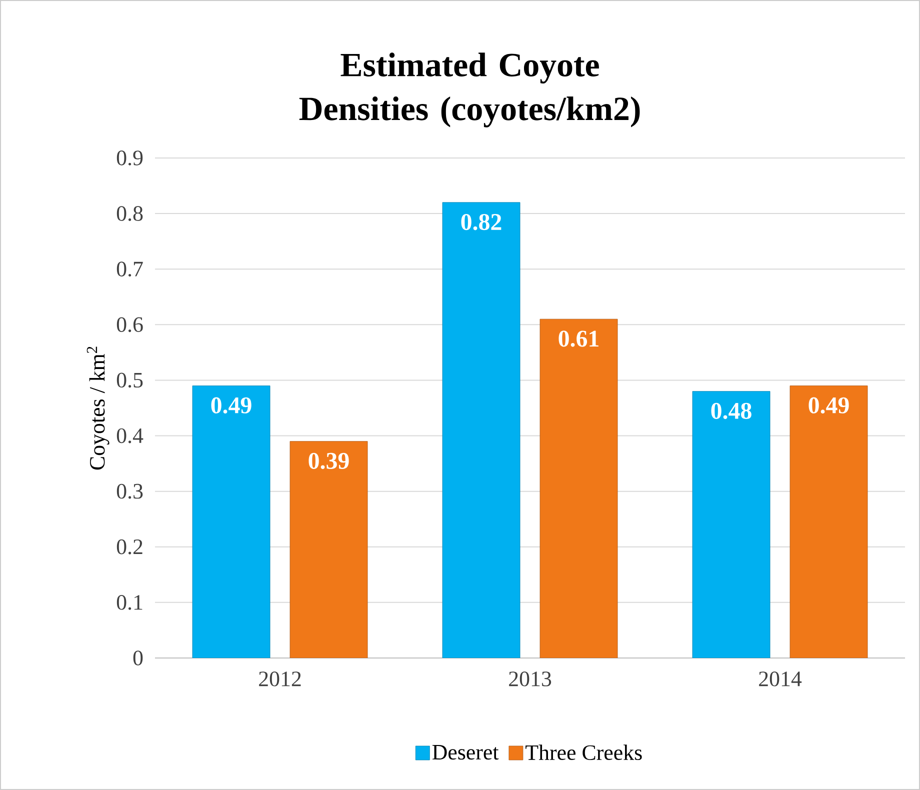 The image size is (920, 790). Describe the element at coordinates (469, 90) in the screenshot. I see `chart-title: Estimated Coyote Densities (coyotes/km2)` at that location.